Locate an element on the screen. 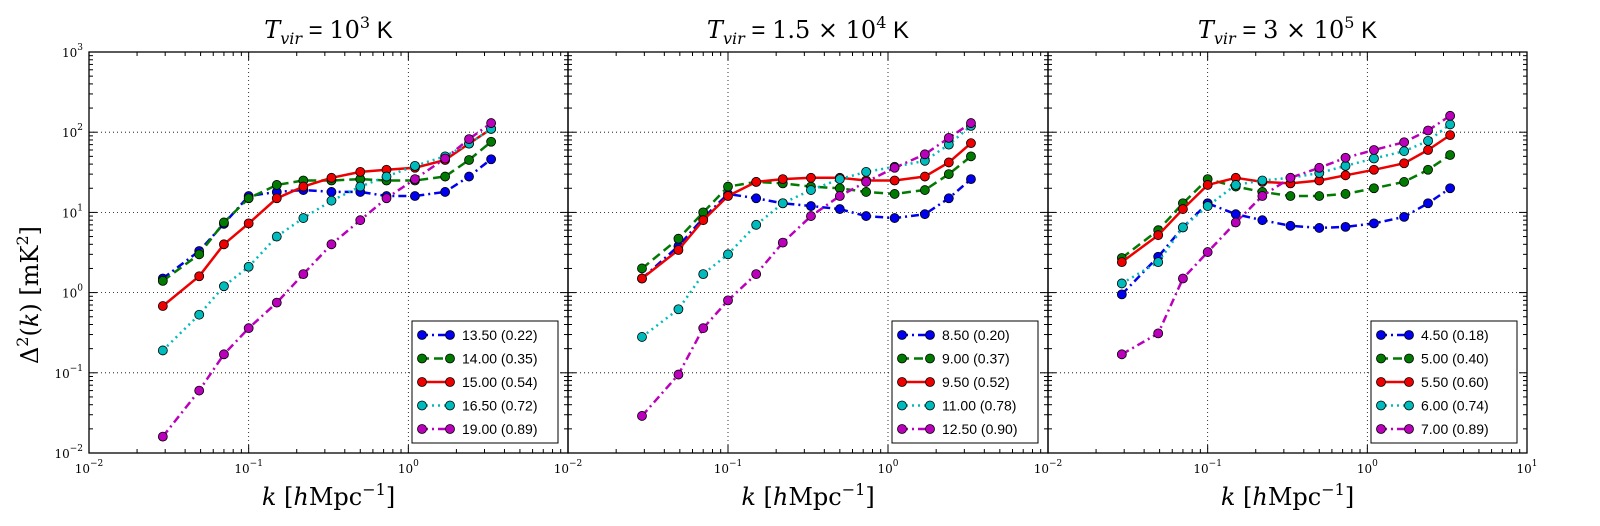  x-tick-label-exponent: −2 is located at coordinates (96, 464).